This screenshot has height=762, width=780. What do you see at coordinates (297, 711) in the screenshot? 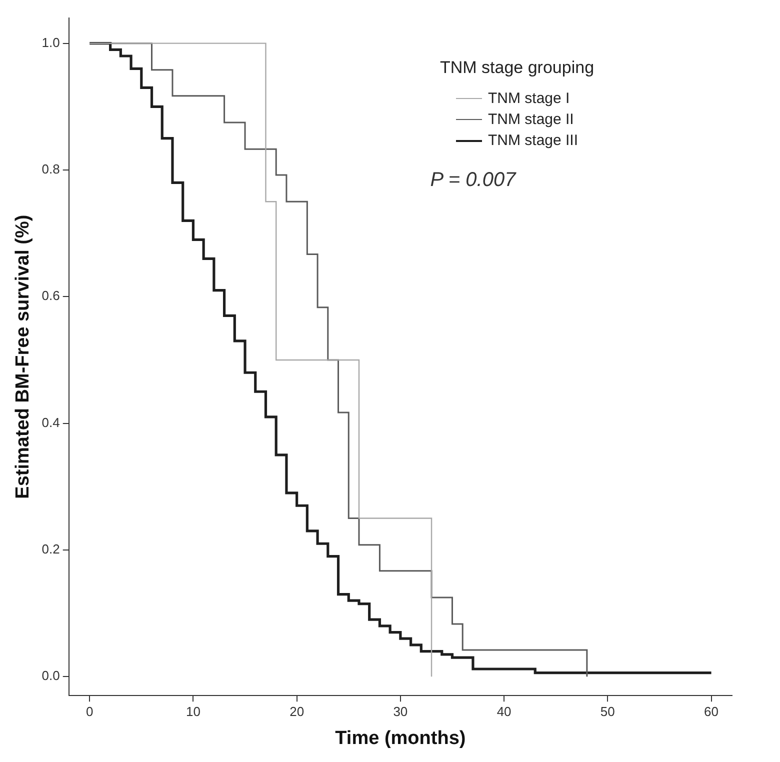
I see `x-tick-label: 20` at bounding box center [297, 711].